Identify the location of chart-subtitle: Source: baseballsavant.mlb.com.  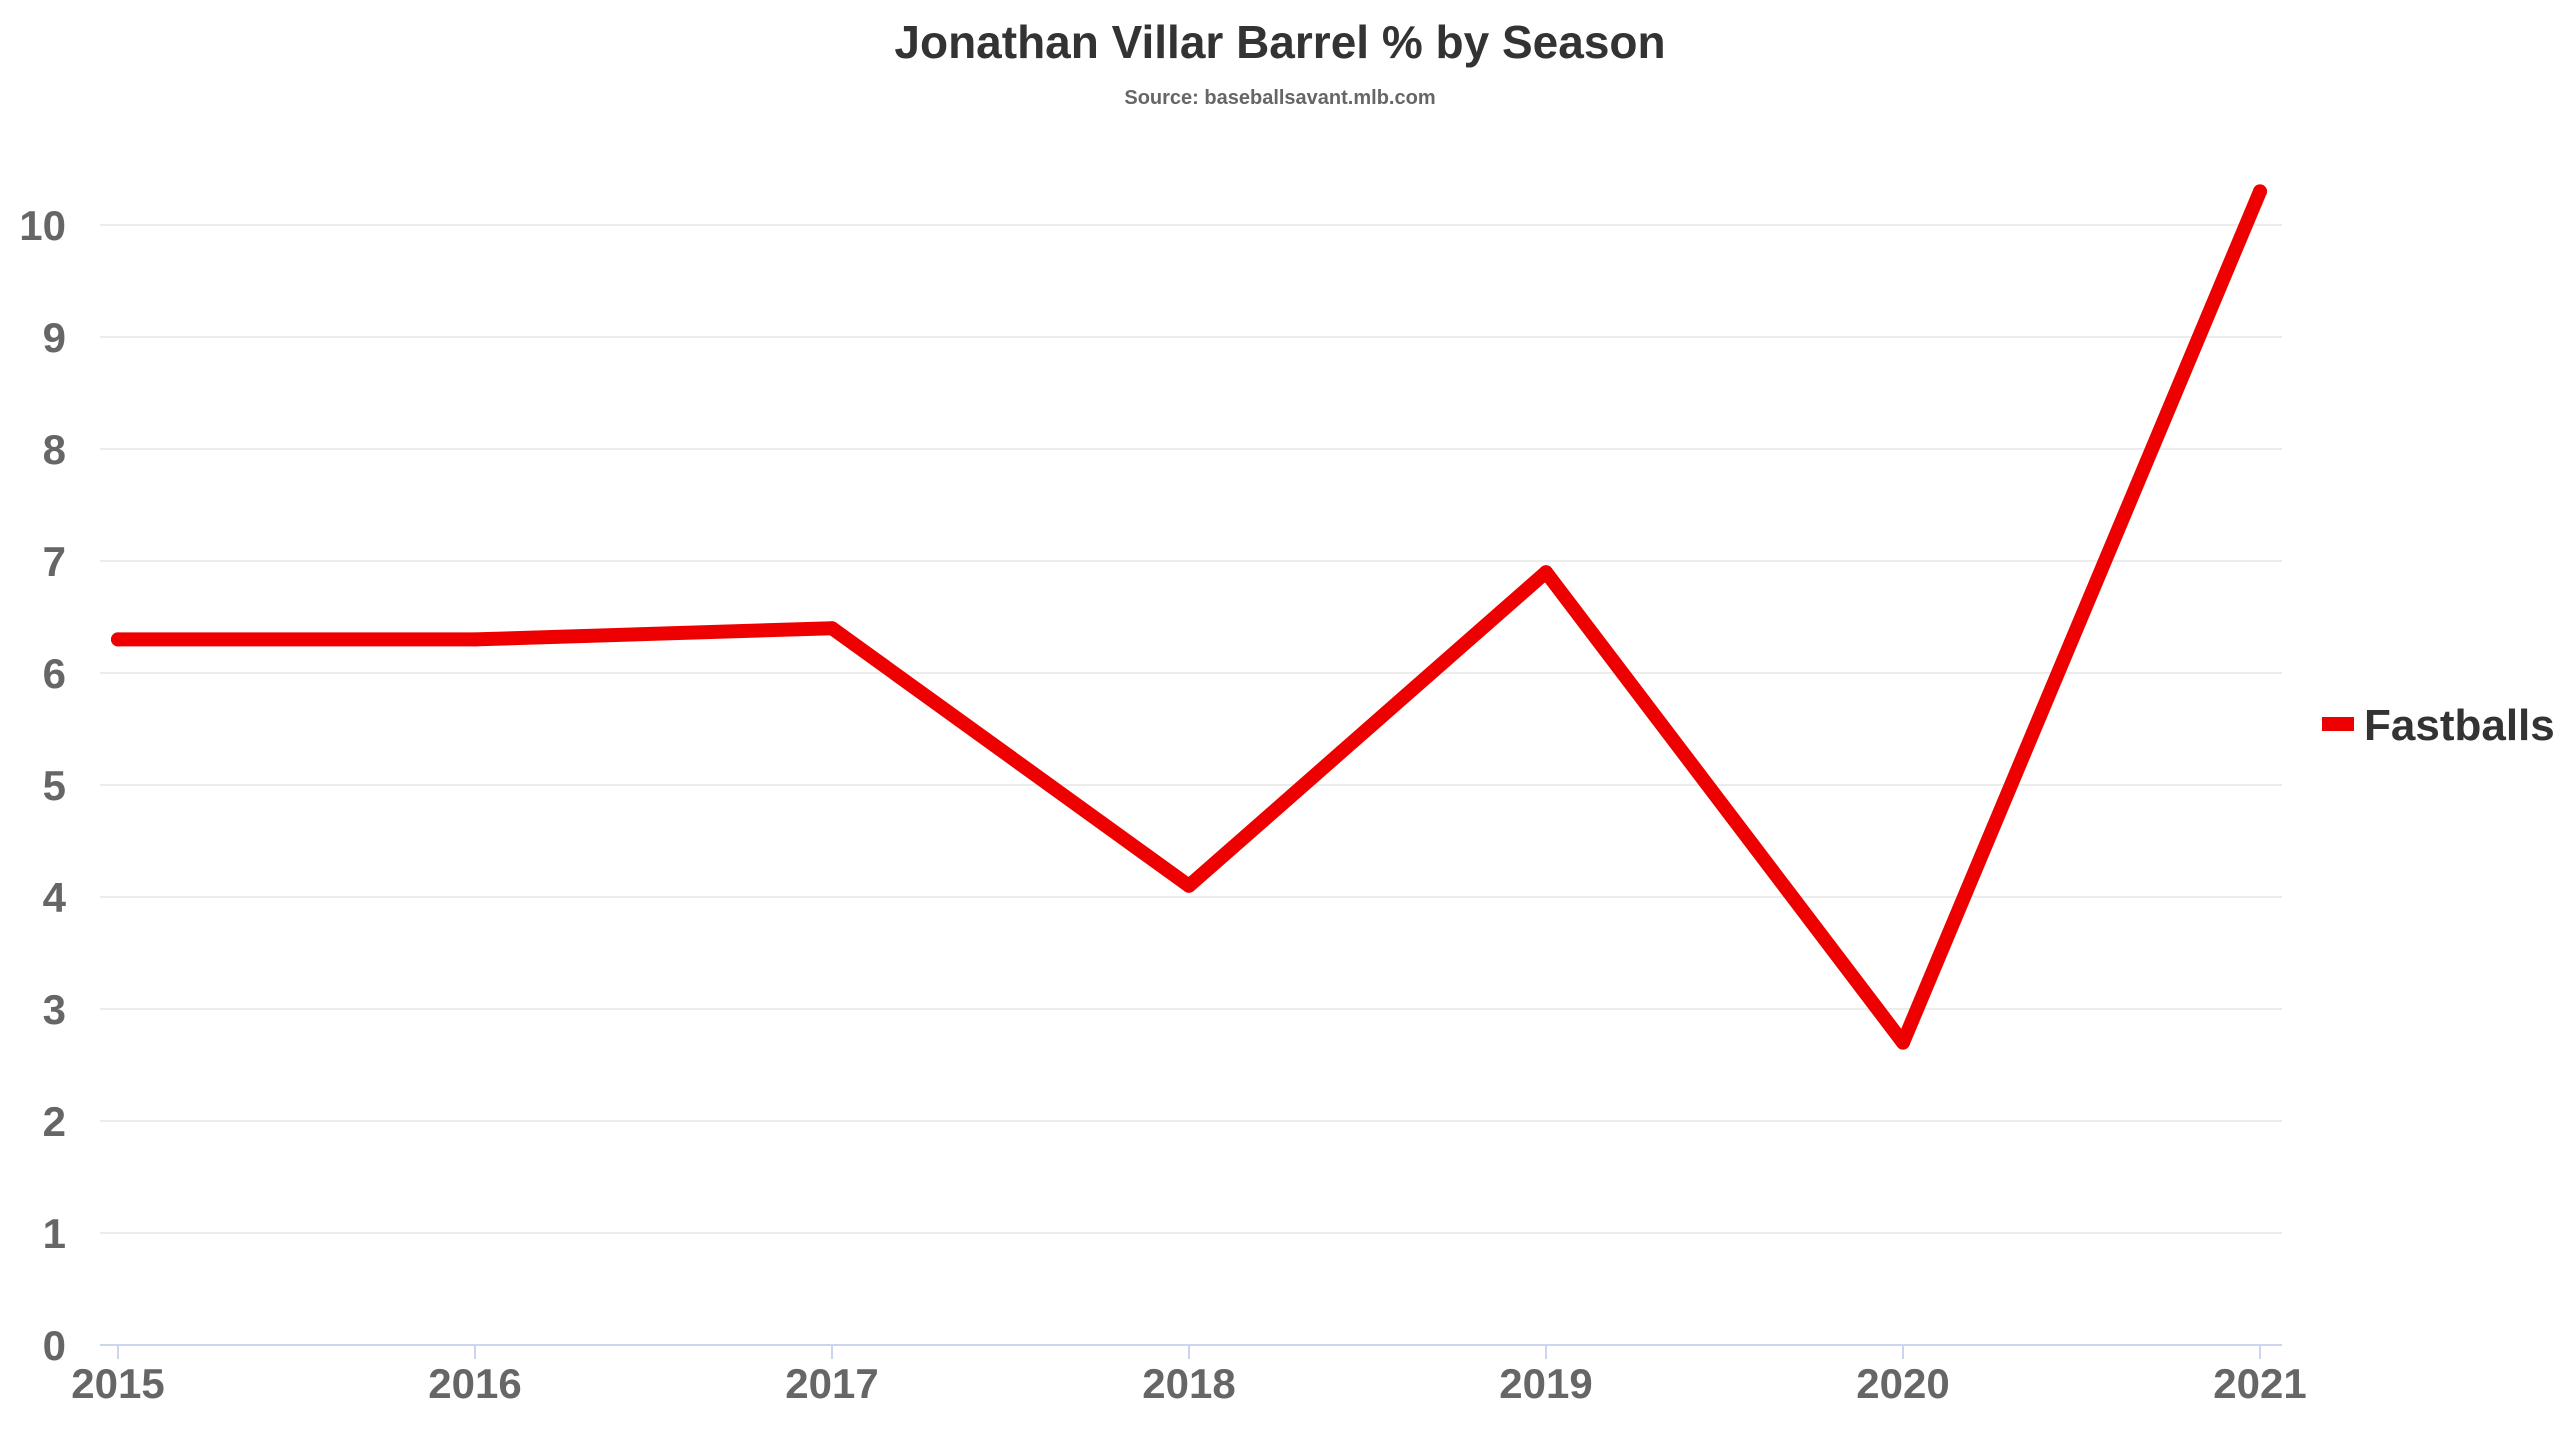
(1279, 98).